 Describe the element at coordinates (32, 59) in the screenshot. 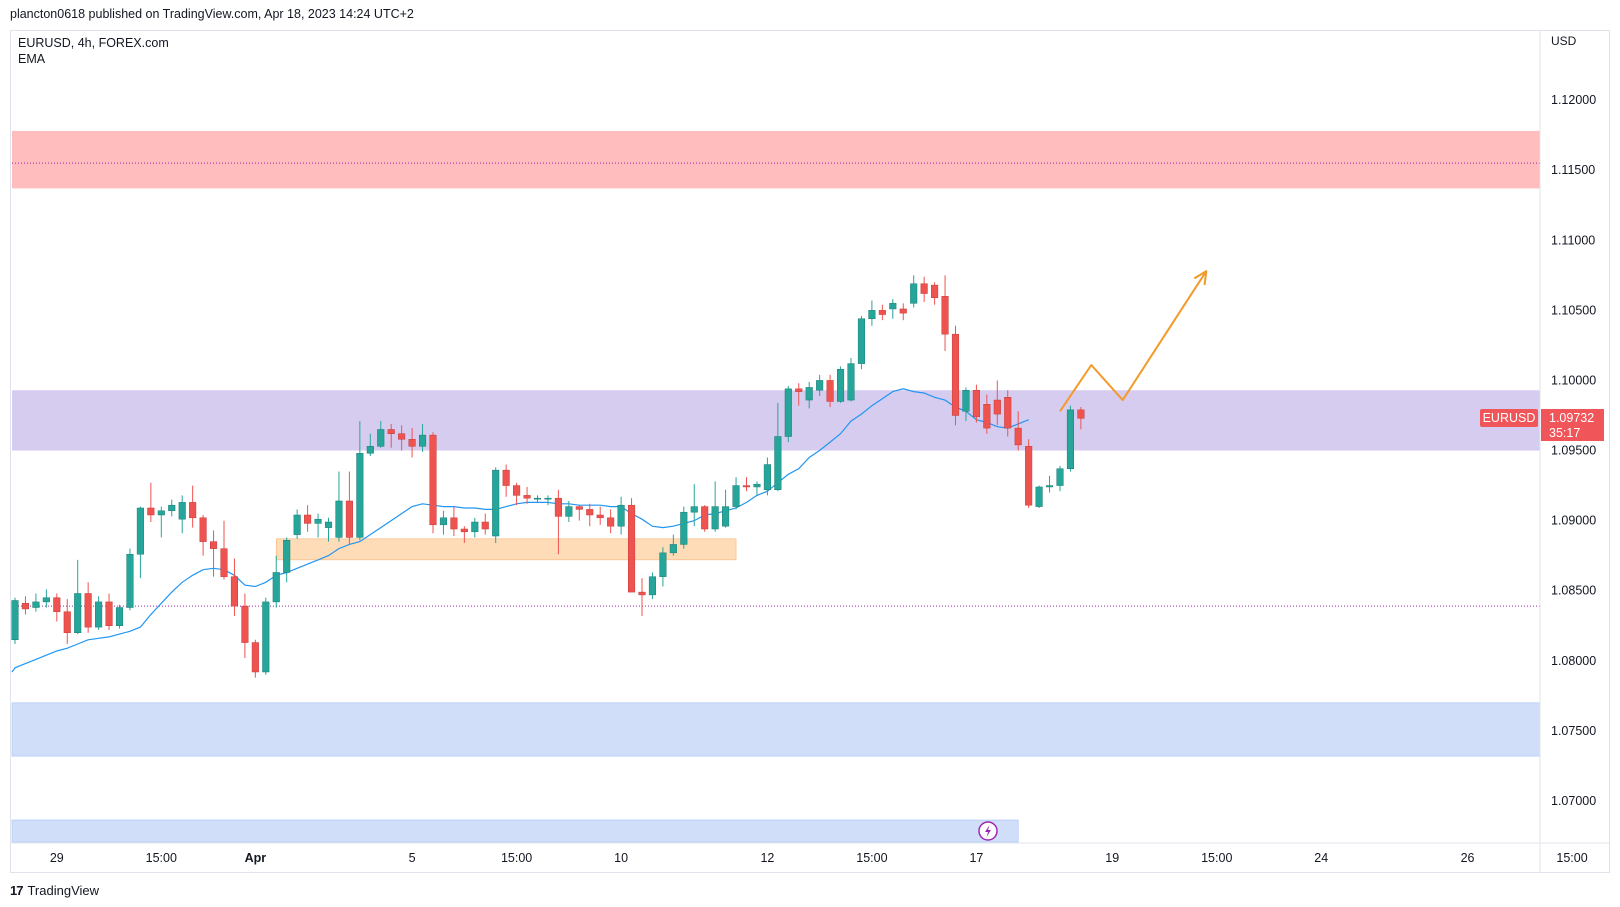

I see `legend-indicator: EMA` at that location.